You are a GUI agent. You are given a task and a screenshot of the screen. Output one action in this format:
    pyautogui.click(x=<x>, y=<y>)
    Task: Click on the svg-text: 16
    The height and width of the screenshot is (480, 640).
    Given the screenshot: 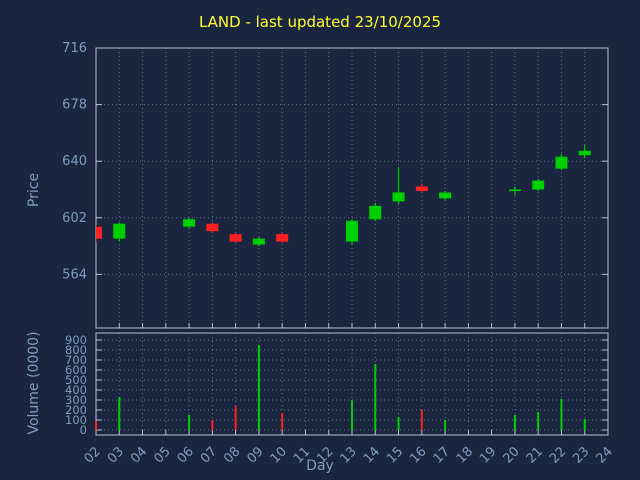 What is the action you would take?
    pyautogui.click(x=418, y=455)
    